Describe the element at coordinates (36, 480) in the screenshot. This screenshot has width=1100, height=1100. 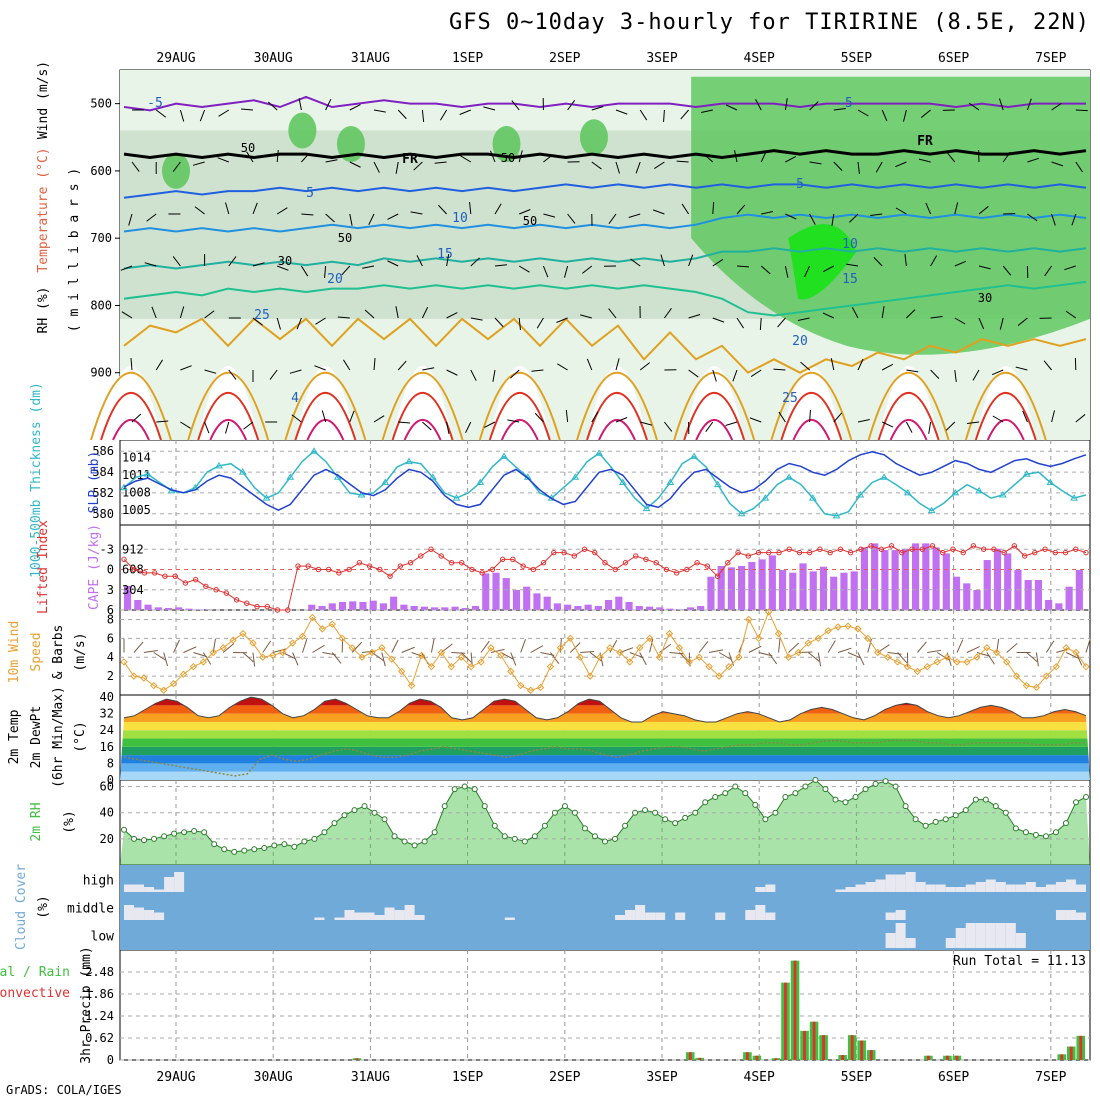
I see `thickness-axis-label: 1000-500mb Thickness (dm)` at that location.